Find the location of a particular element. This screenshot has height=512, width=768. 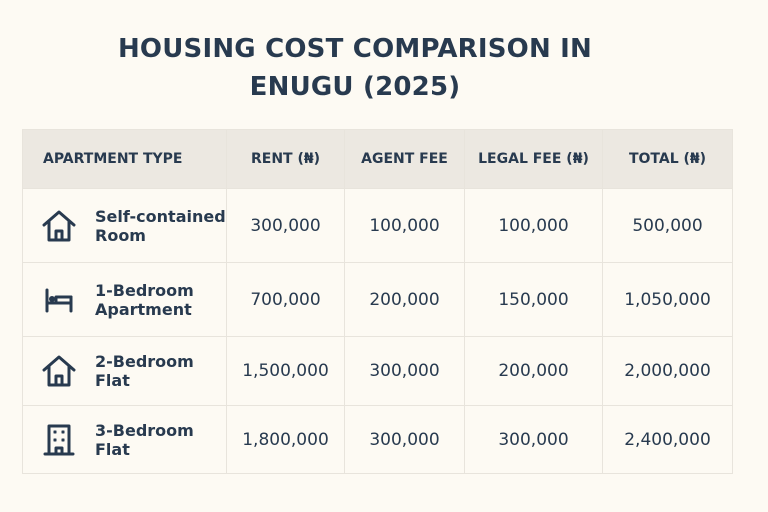

title-line-2: ENUGU (2025) is located at coordinates (355, 87).